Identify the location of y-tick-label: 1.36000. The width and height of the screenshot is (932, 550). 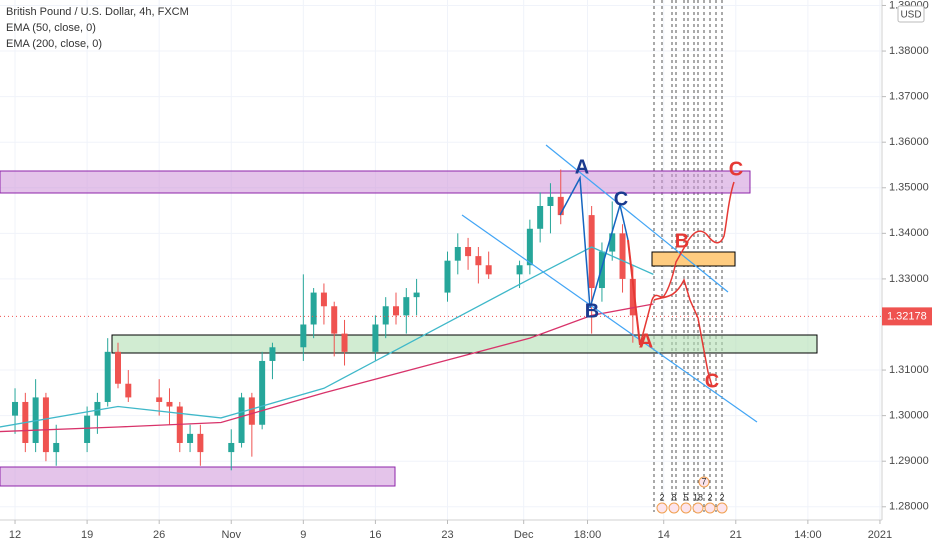
(909, 142).